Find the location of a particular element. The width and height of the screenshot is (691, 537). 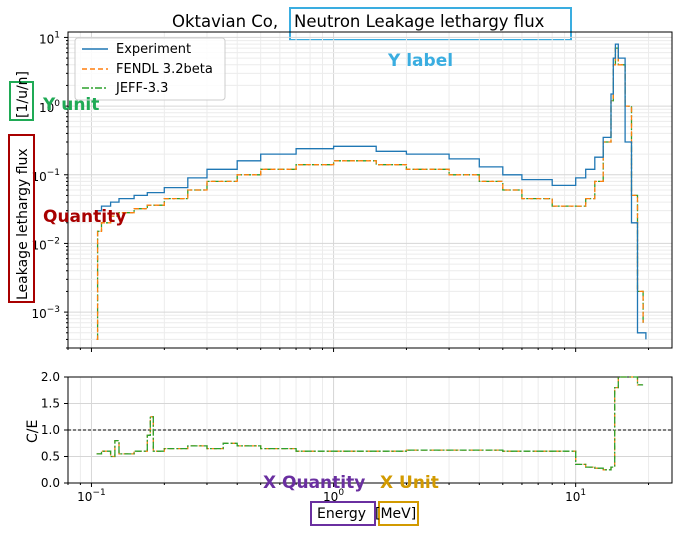

y-axis-unit: [1/u/n] is located at coordinates (23, 94).